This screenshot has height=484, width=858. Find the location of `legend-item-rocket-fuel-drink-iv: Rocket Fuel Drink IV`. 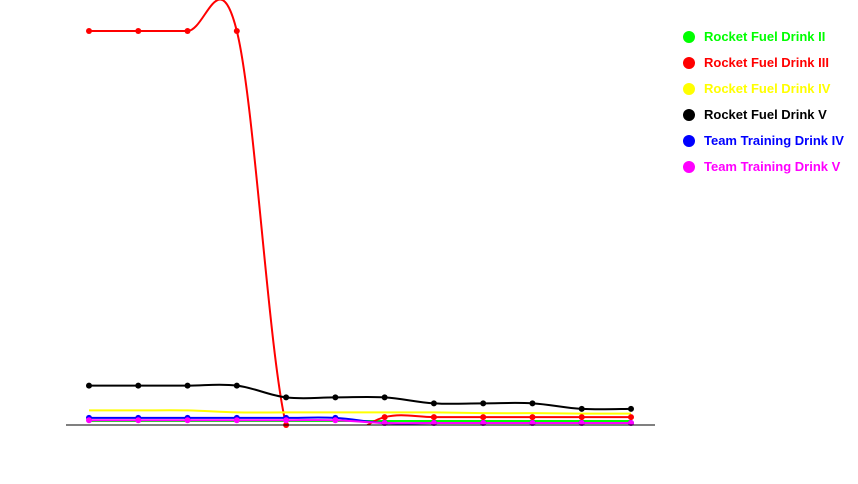

legend-item-rocket-fuel-drink-iv: Rocket Fuel Drink IV is located at coordinates (763, 89).